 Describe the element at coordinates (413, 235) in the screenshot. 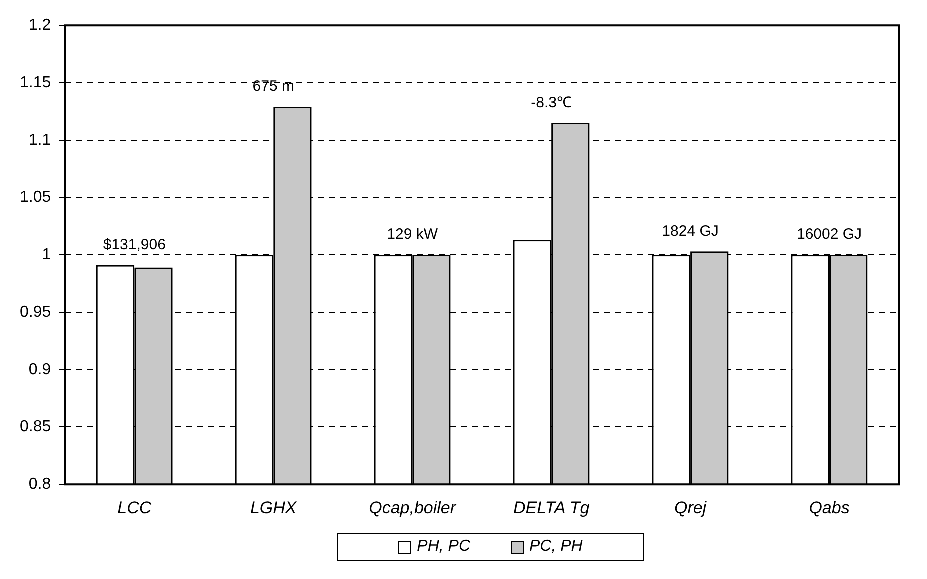

I see `annotation: 129 kW` at that location.